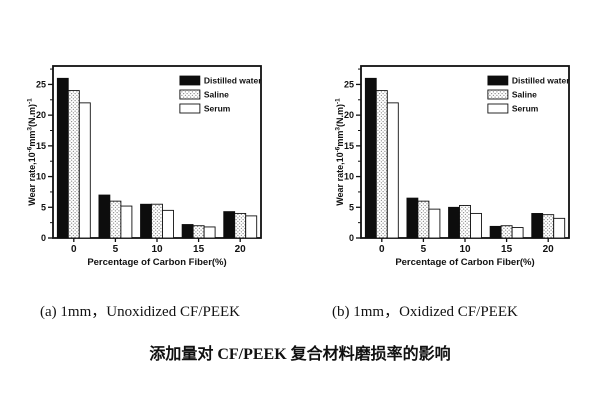 The height and width of the screenshot is (400, 600). I want to click on panel-a-caption: (a) 1mm，Unoxidized CF/PEEK, so click(140, 312).